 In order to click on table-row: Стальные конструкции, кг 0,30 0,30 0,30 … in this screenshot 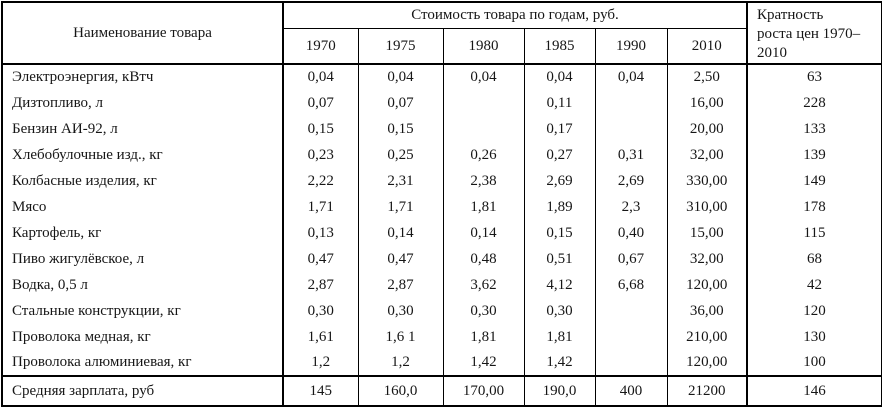, I will do `click(441, 311)`.